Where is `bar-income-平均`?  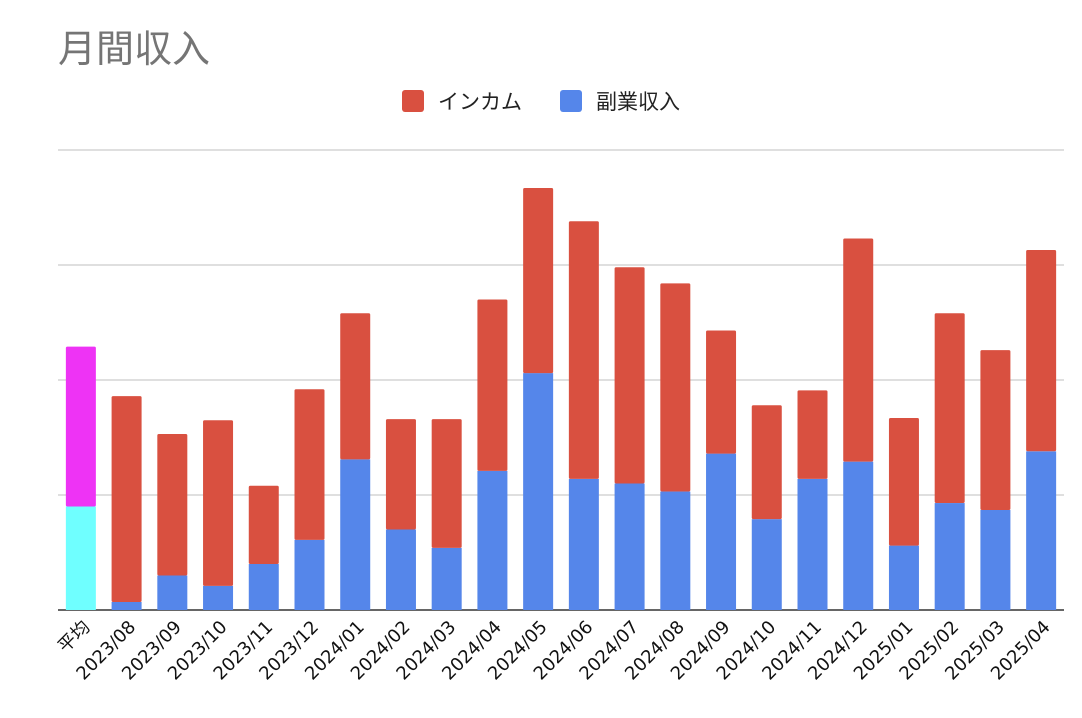
bar-income-平均 is located at coordinates (80, 426).